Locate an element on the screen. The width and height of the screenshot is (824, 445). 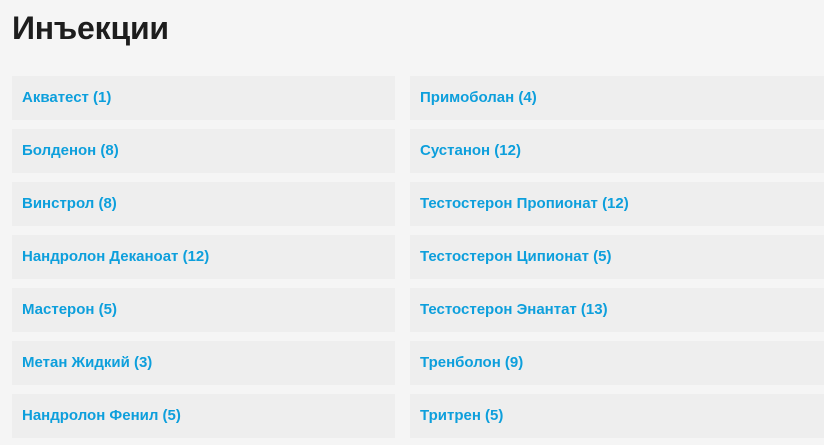
category-link: Винстрол (8) is located at coordinates (203, 204).